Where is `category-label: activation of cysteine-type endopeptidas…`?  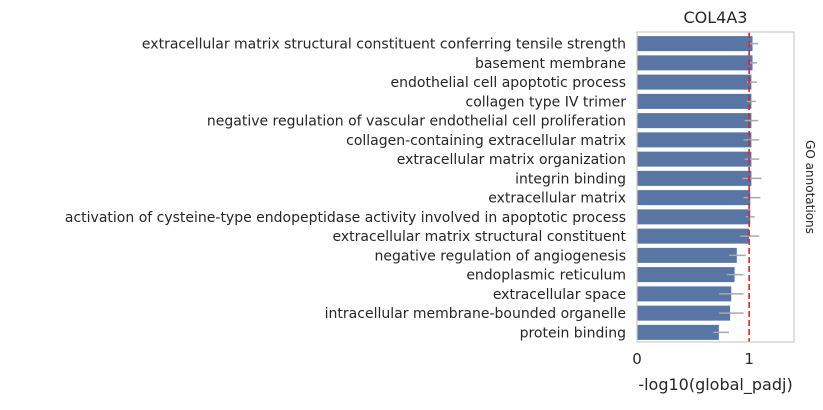 category-label: activation of cysteine-type endopeptidas… is located at coordinates (345, 218).